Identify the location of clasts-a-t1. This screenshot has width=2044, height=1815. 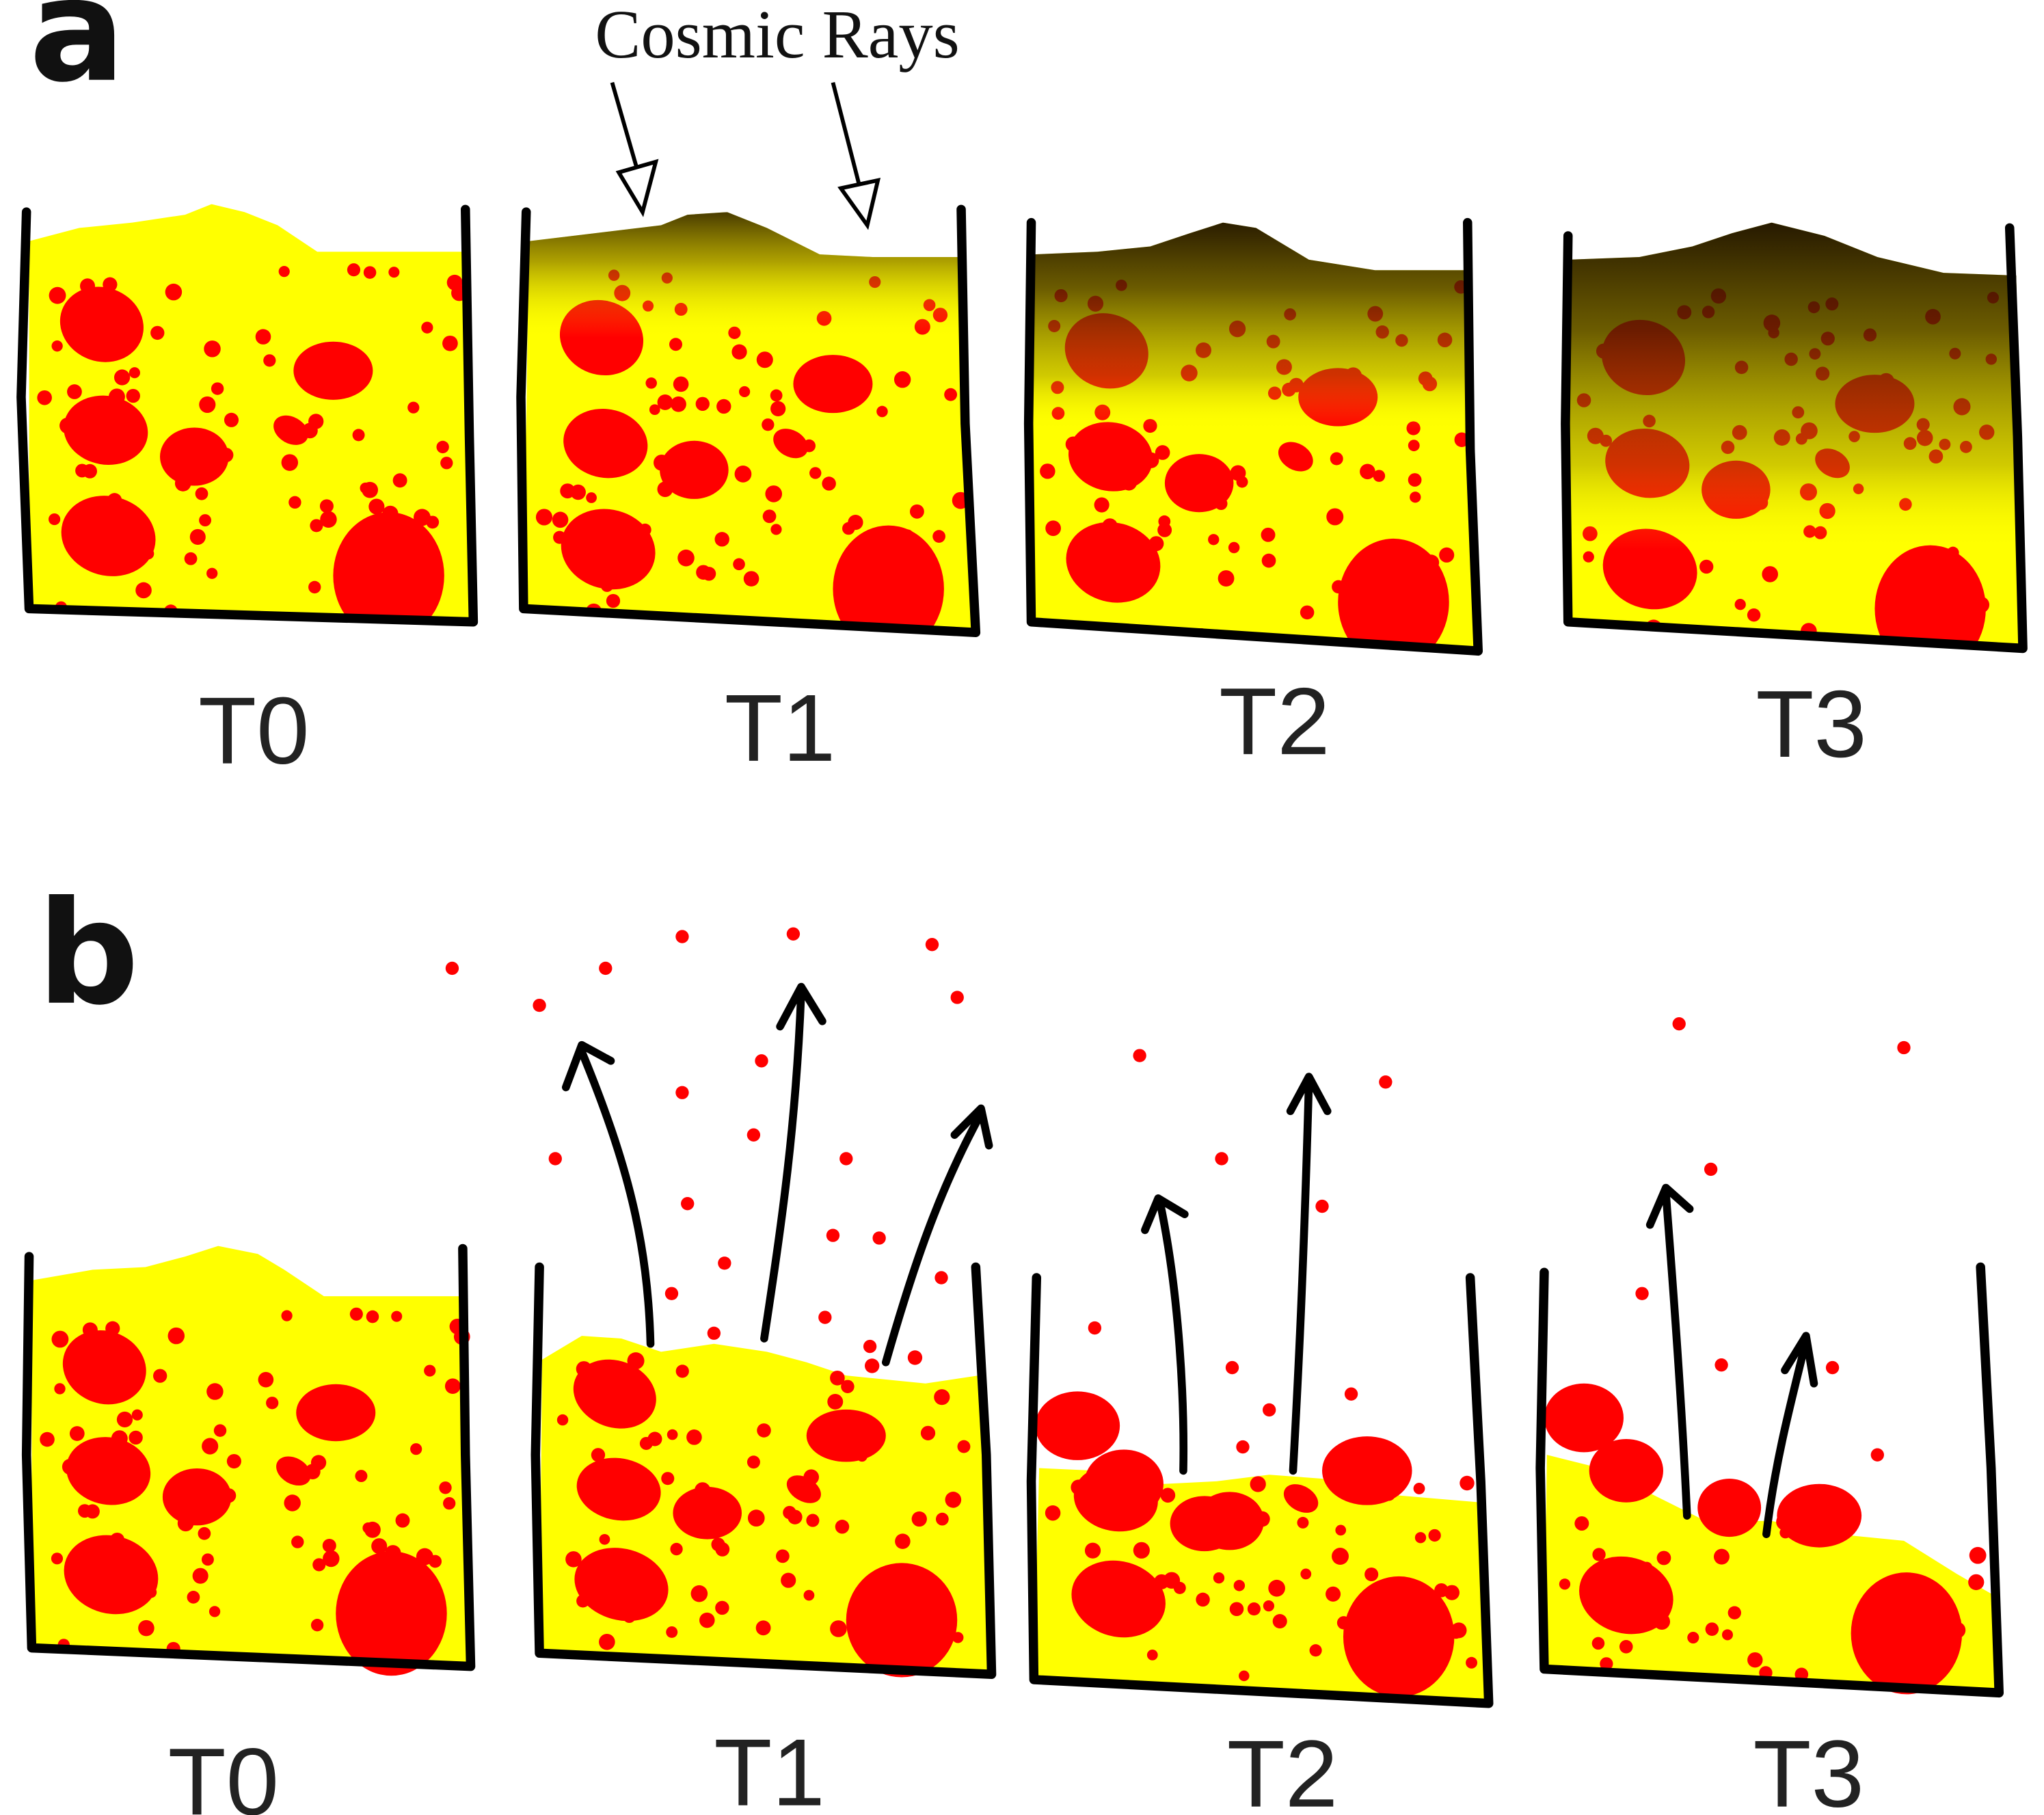
(752, 451).